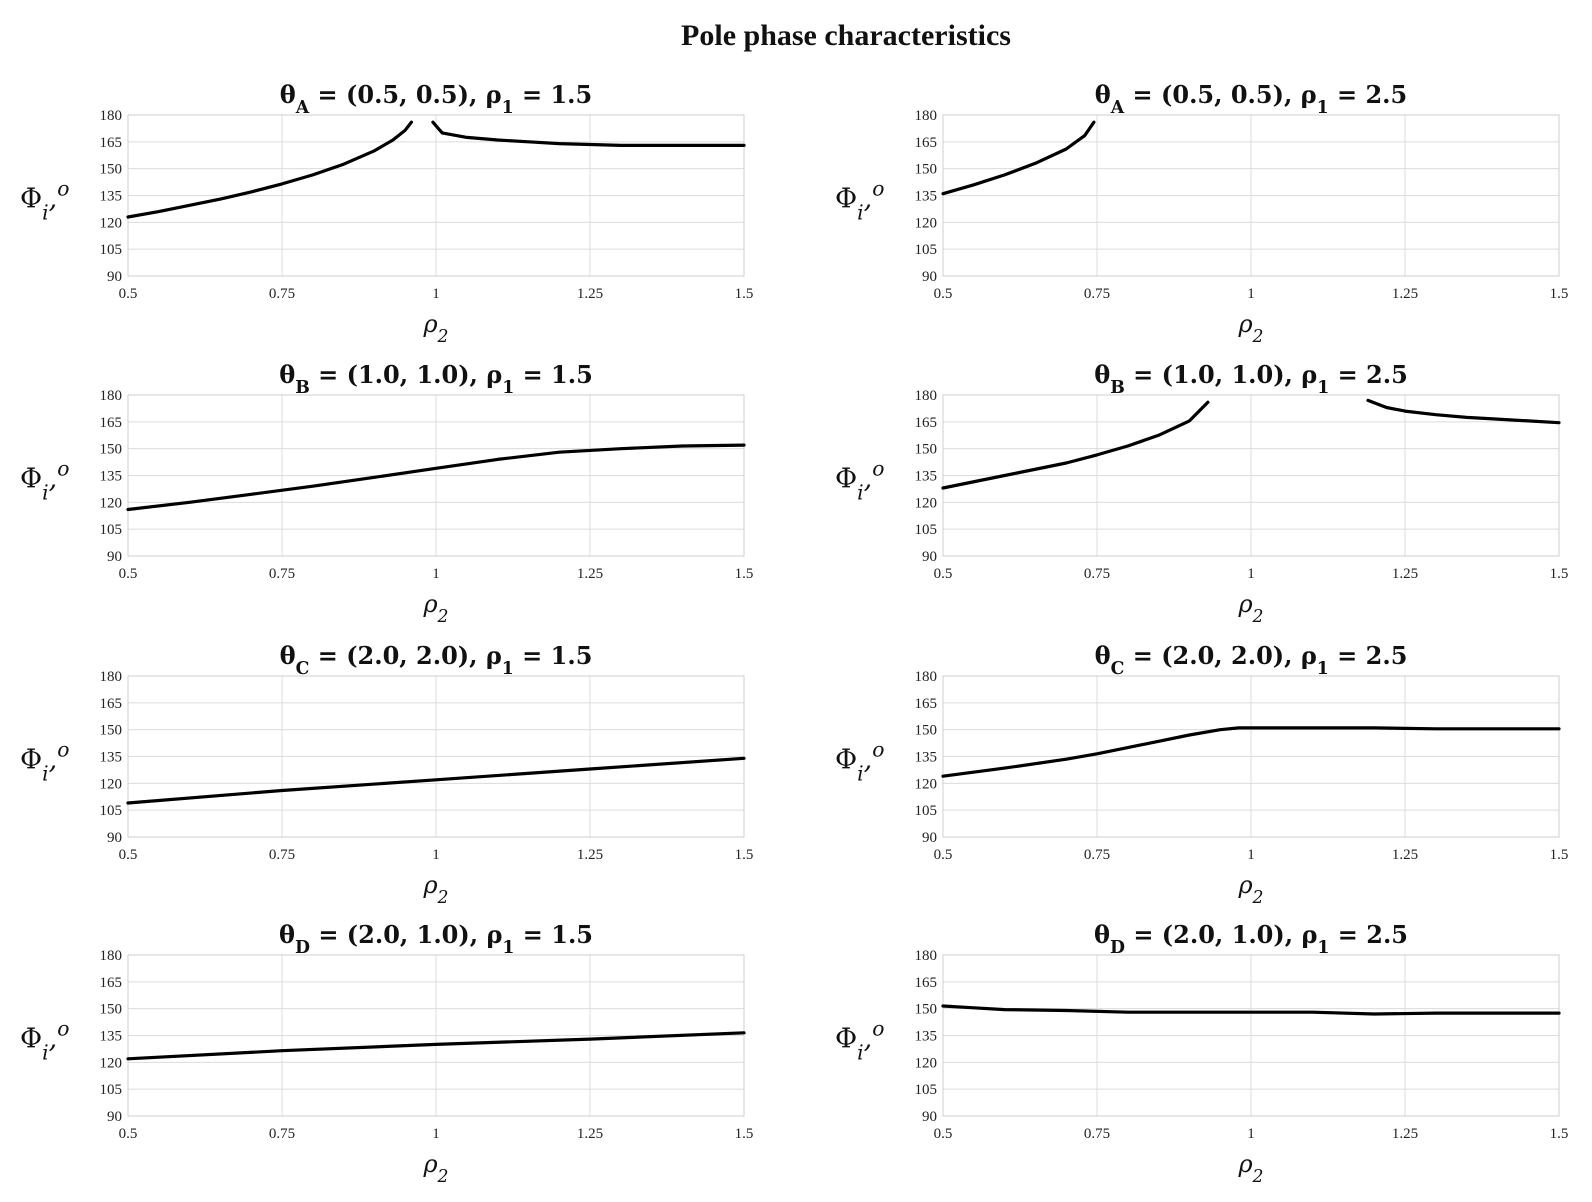  I want to click on panel-title: θD = (2.0, 1.0), ρ1 = 2.5, so click(1251, 939).